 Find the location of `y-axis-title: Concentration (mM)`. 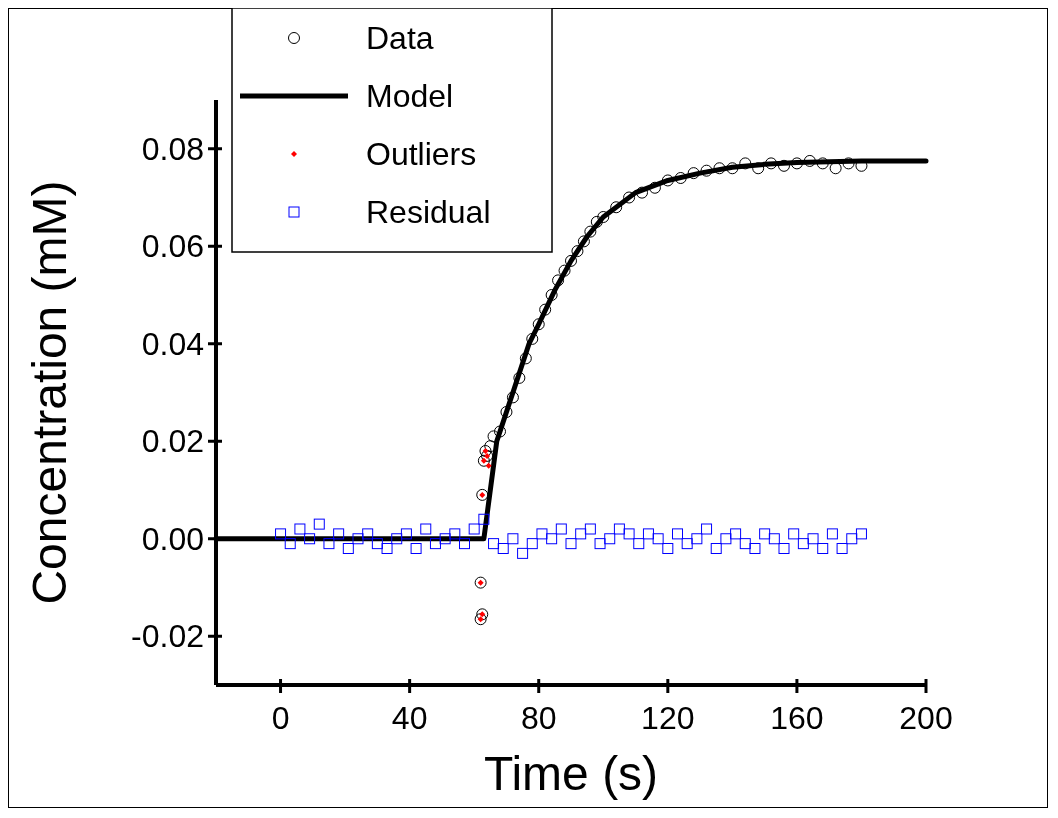

y-axis-title: Concentration (mM) is located at coordinates (49, 392).